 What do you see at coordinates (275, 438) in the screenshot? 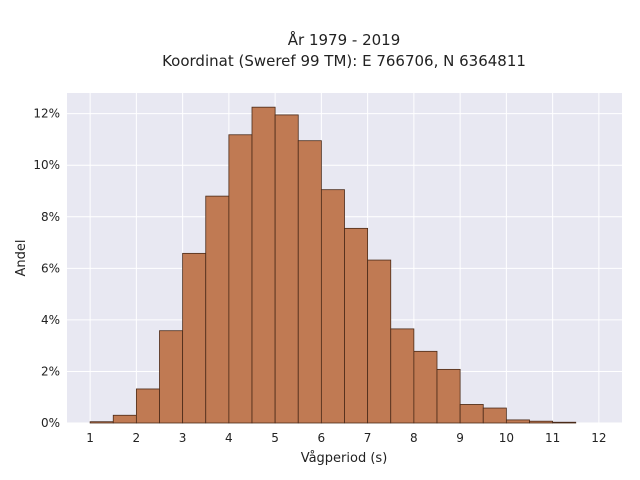
I see `x-tick-label: 5` at bounding box center [275, 438].